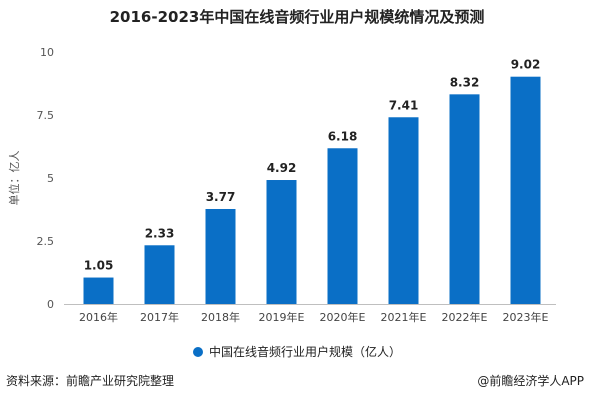 The height and width of the screenshot is (402, 594). What do you see at coordinates (221, 197) in the screenshot?
I see `data-label: 3.77` at bounding box center [221, 197].